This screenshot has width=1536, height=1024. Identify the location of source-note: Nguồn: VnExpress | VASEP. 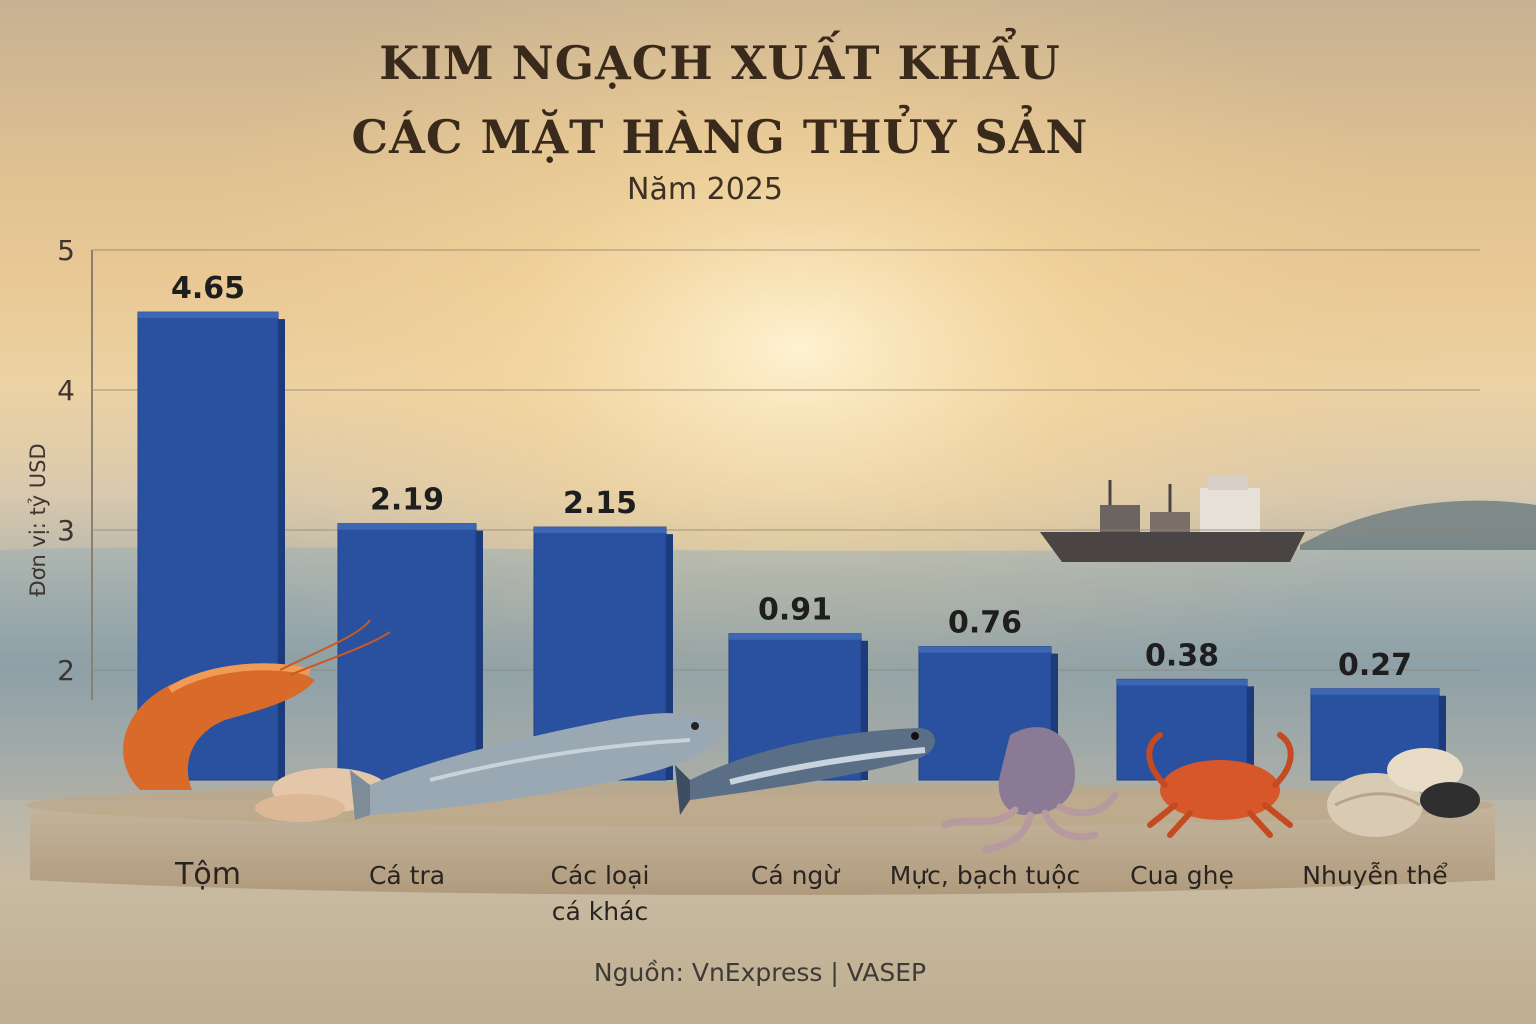
(760, 972).